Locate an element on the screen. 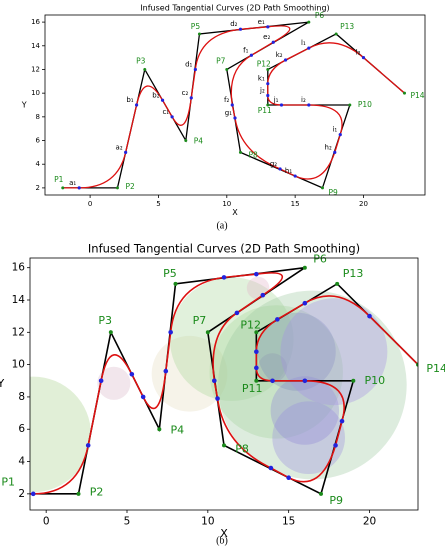 This screenshot has width=445, height=550. tangent-label: f₁ is located at coordinates (245, 50).